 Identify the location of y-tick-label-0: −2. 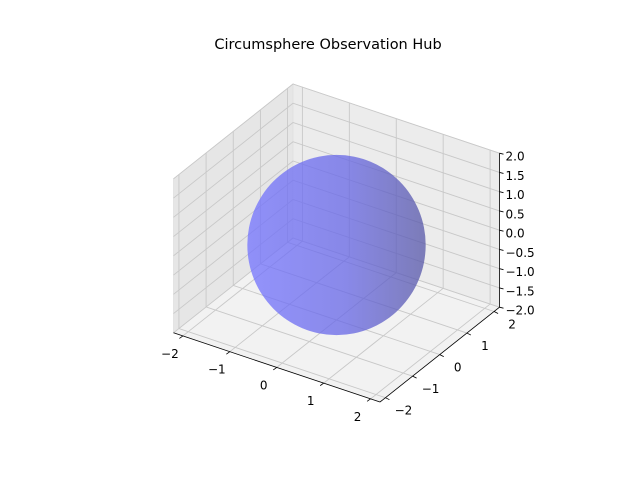
(404, 411).